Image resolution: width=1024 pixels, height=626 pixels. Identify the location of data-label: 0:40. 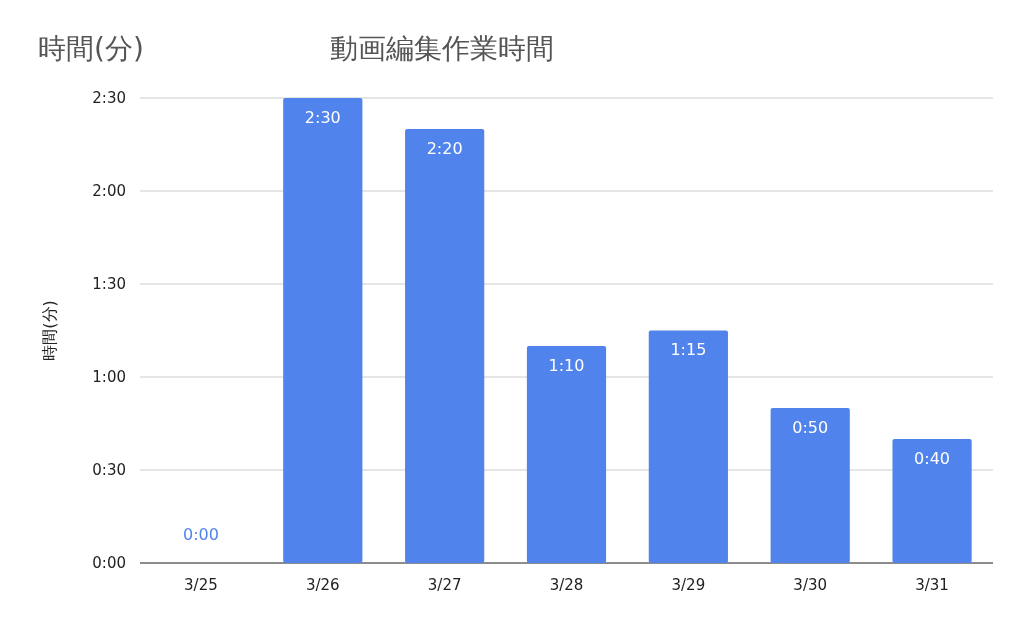
(932, 458).